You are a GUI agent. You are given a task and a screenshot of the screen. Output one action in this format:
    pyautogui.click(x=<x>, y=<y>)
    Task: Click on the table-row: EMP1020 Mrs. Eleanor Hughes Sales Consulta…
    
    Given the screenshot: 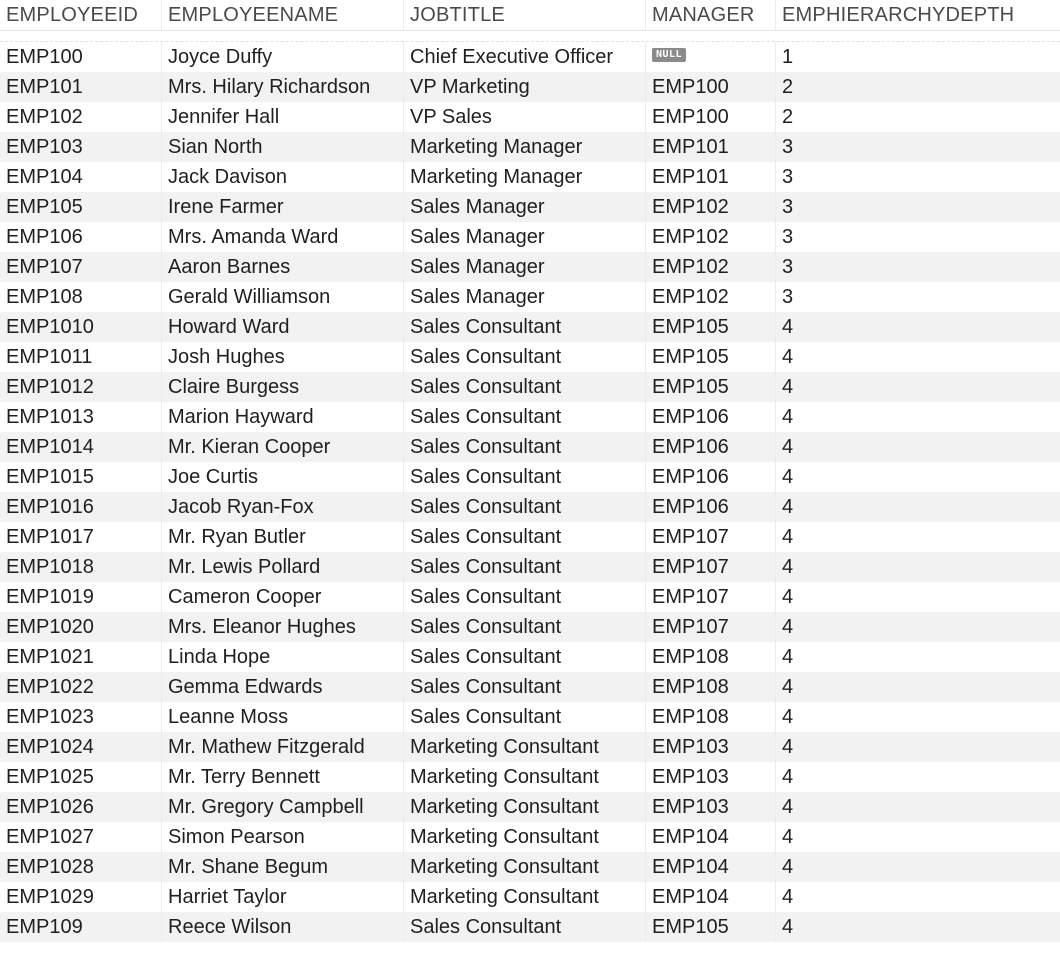 What is the action you would take?
    pyautogui.click(x=530, y=627)
    